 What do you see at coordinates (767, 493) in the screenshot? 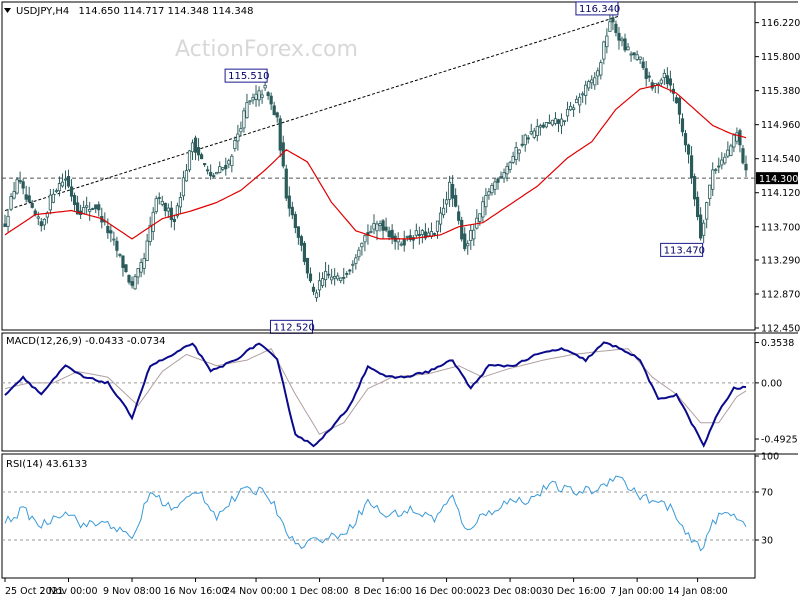
I see `rsi-y-tick-label: 70` at bounding box center [767, 493].